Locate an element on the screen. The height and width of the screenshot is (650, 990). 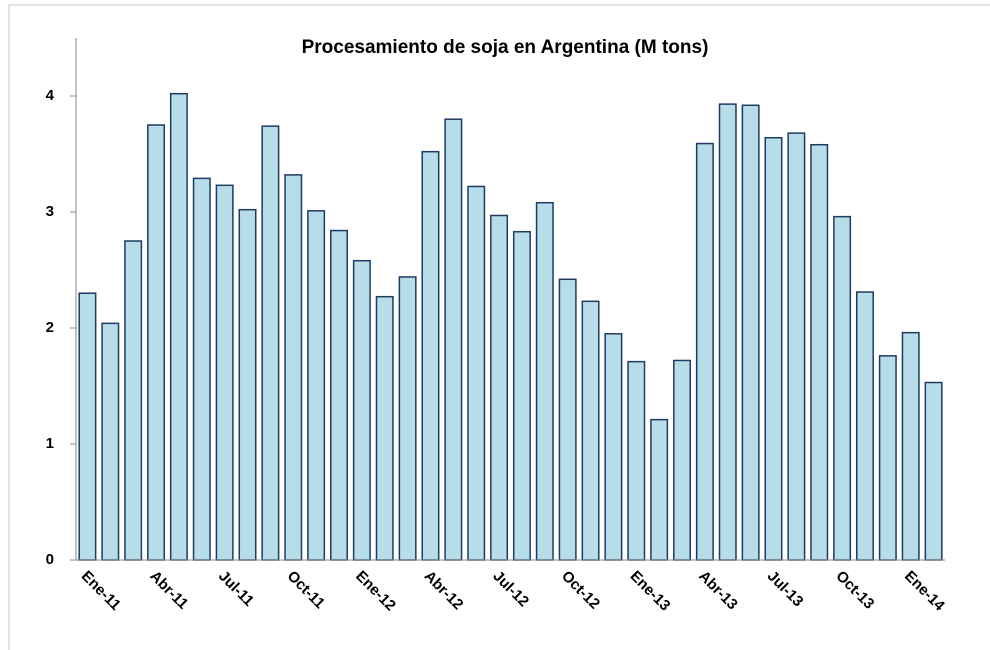
x-tick-label: Ene-11 is located at coordinates (101, 591).